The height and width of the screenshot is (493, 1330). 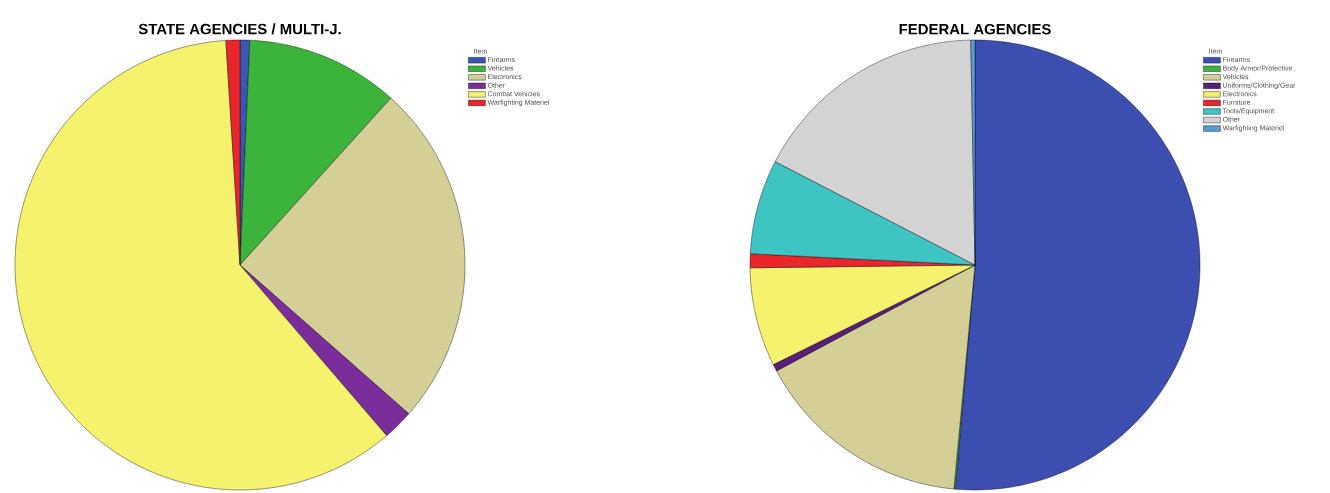 What do you see at coordinates (975, 29) in the screenshot?
I see `chart-title: FEDERAL AGENCIES` at bounding box center [975, 29].